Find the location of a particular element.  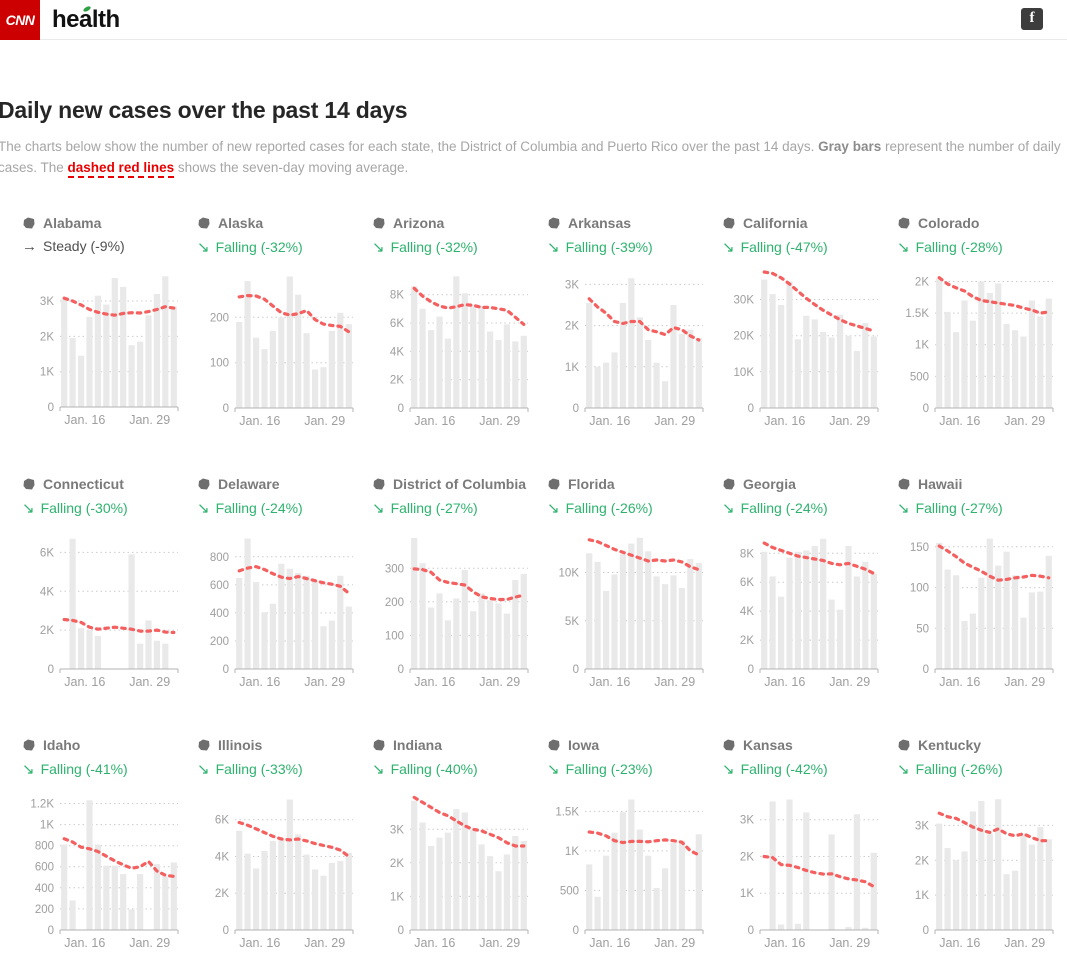

svg-text: 4K is located at coordinates (47, 592).